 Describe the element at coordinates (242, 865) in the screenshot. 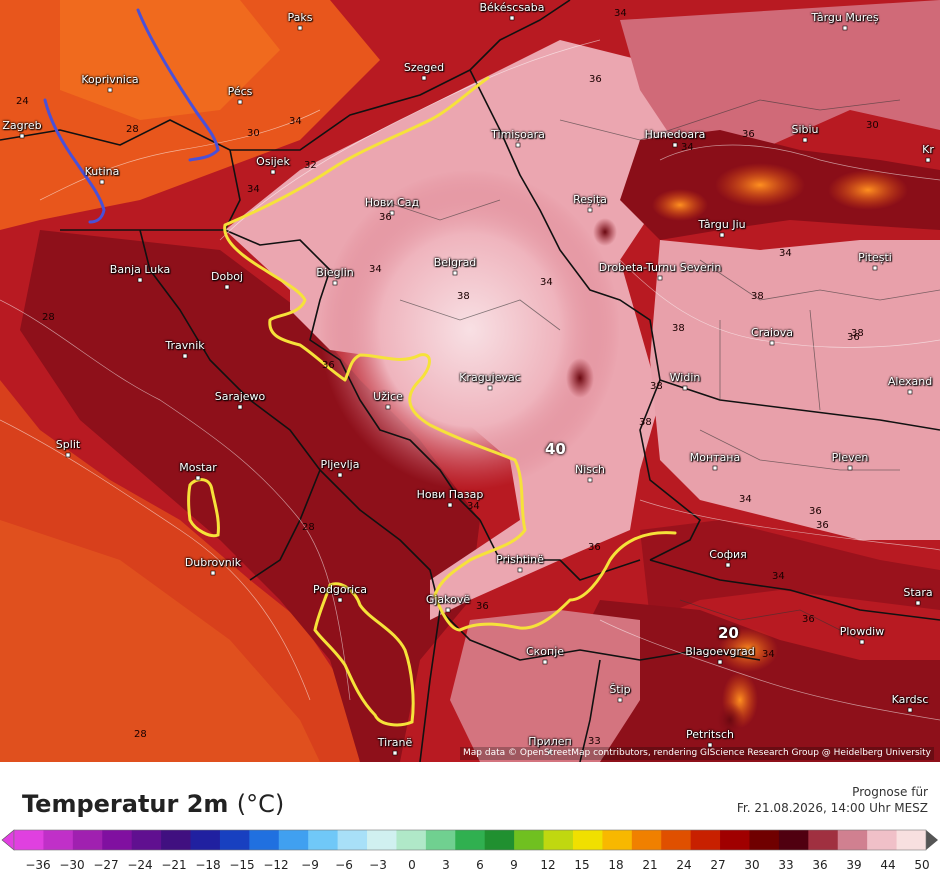

I see `colorbar-tick-label: −15` at that location.